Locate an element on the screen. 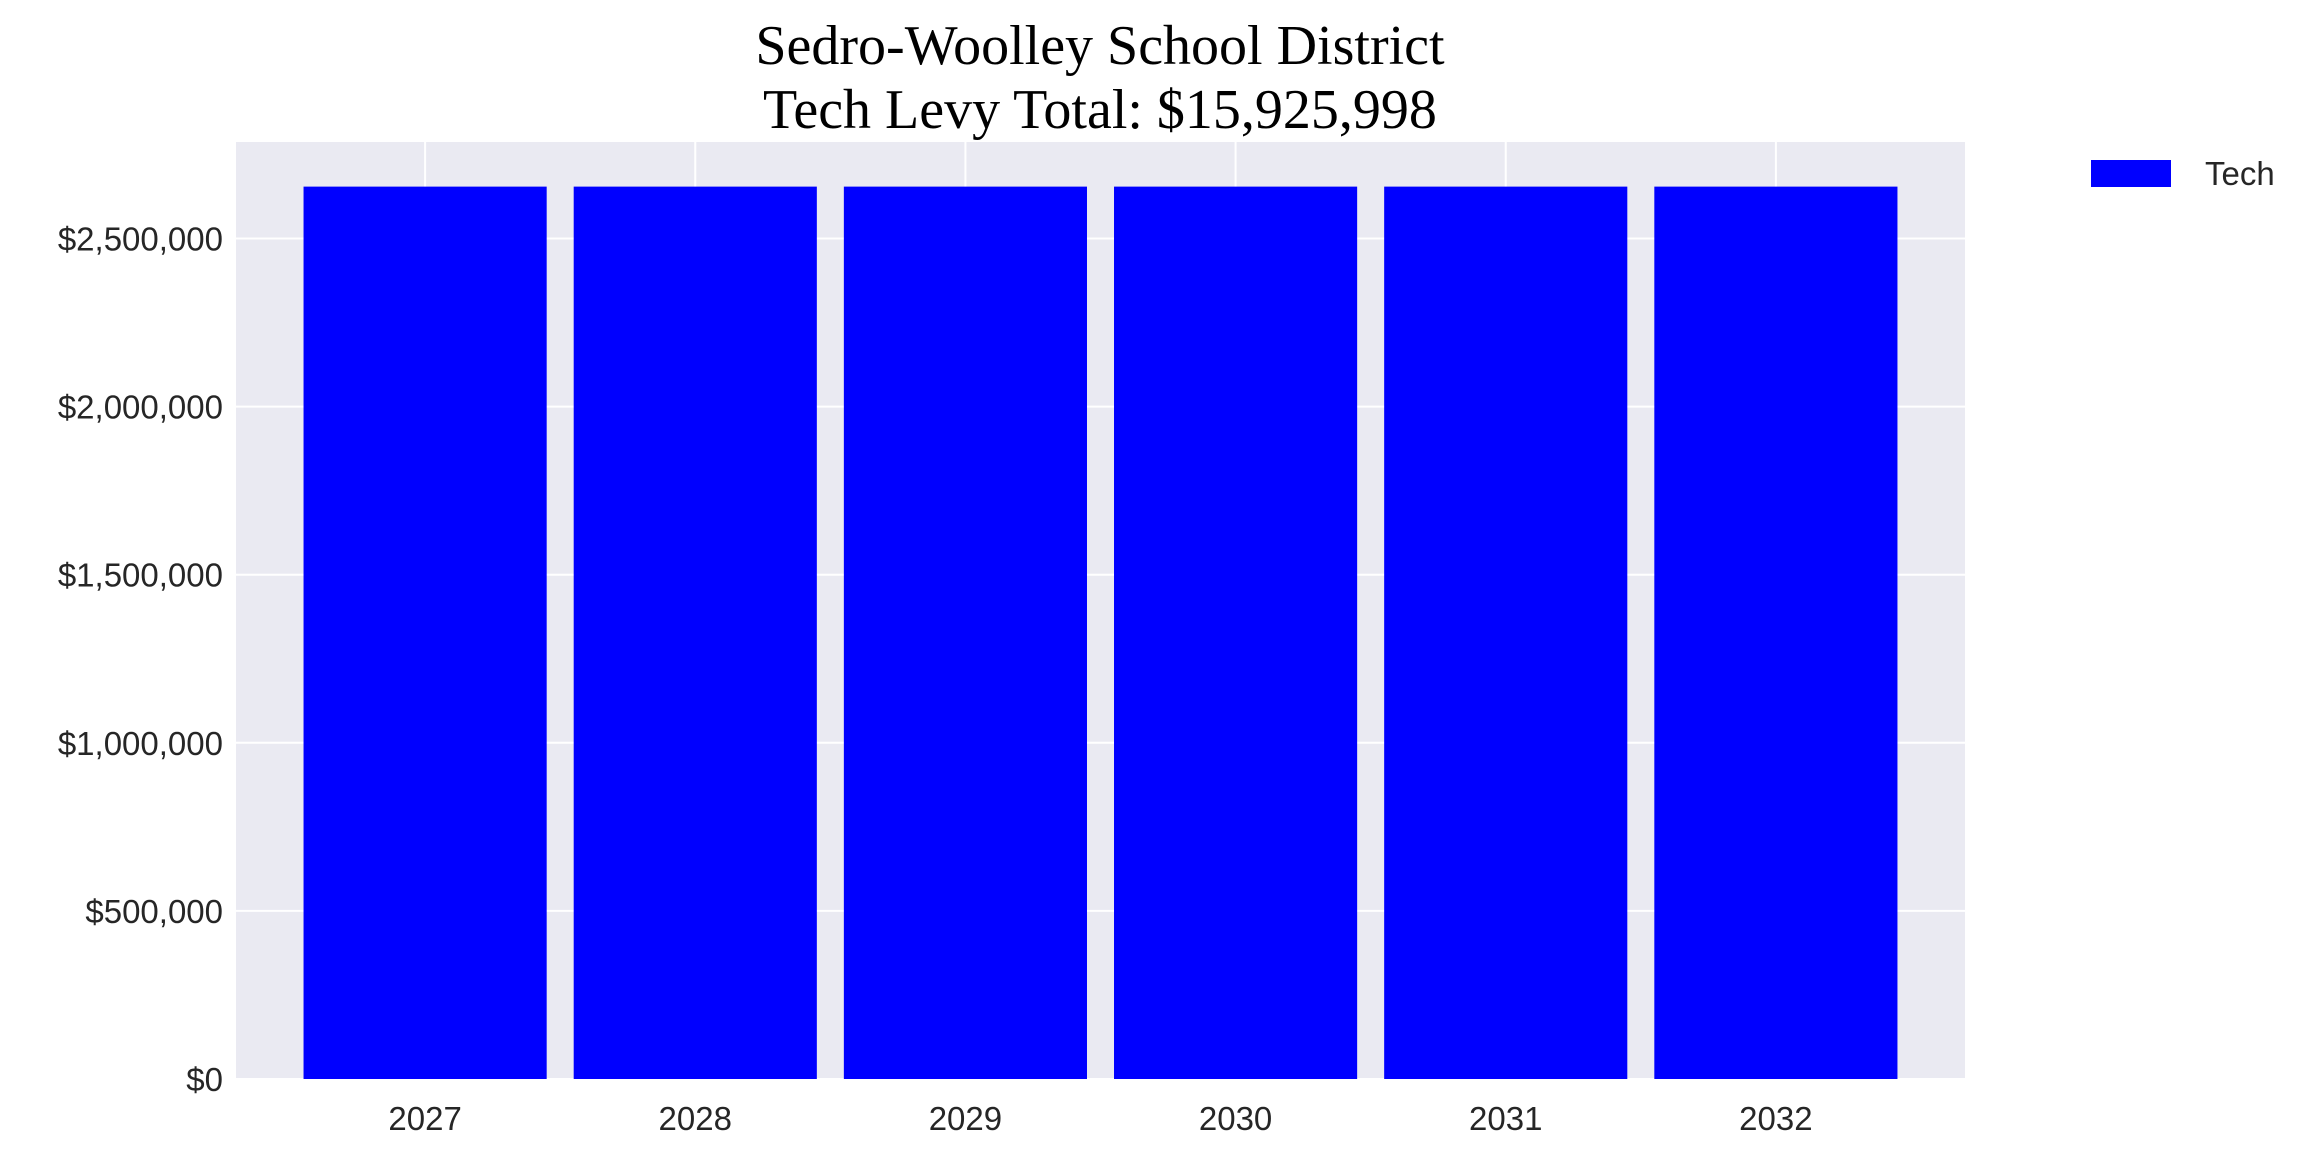 The height and width of the screenshot is (1152, 2304). y-tick-label: $2,000,000 is located at coordinates (140, 407).